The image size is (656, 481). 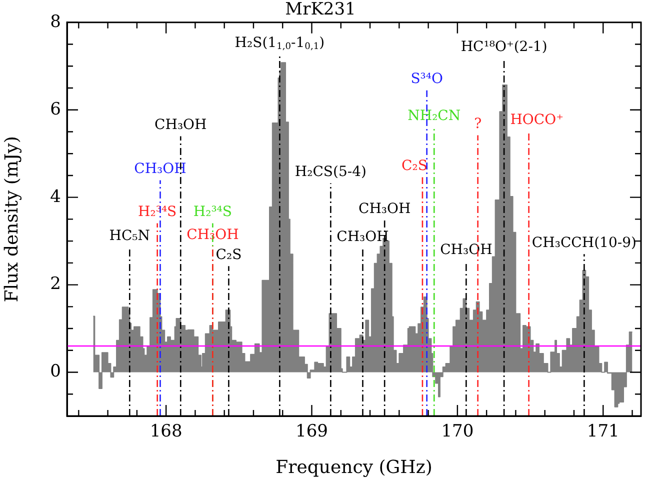 What do you see at coordinates (457, 432) in the screenshot?
I see `x-tick-label: 170` at bounding box center [457, 432].